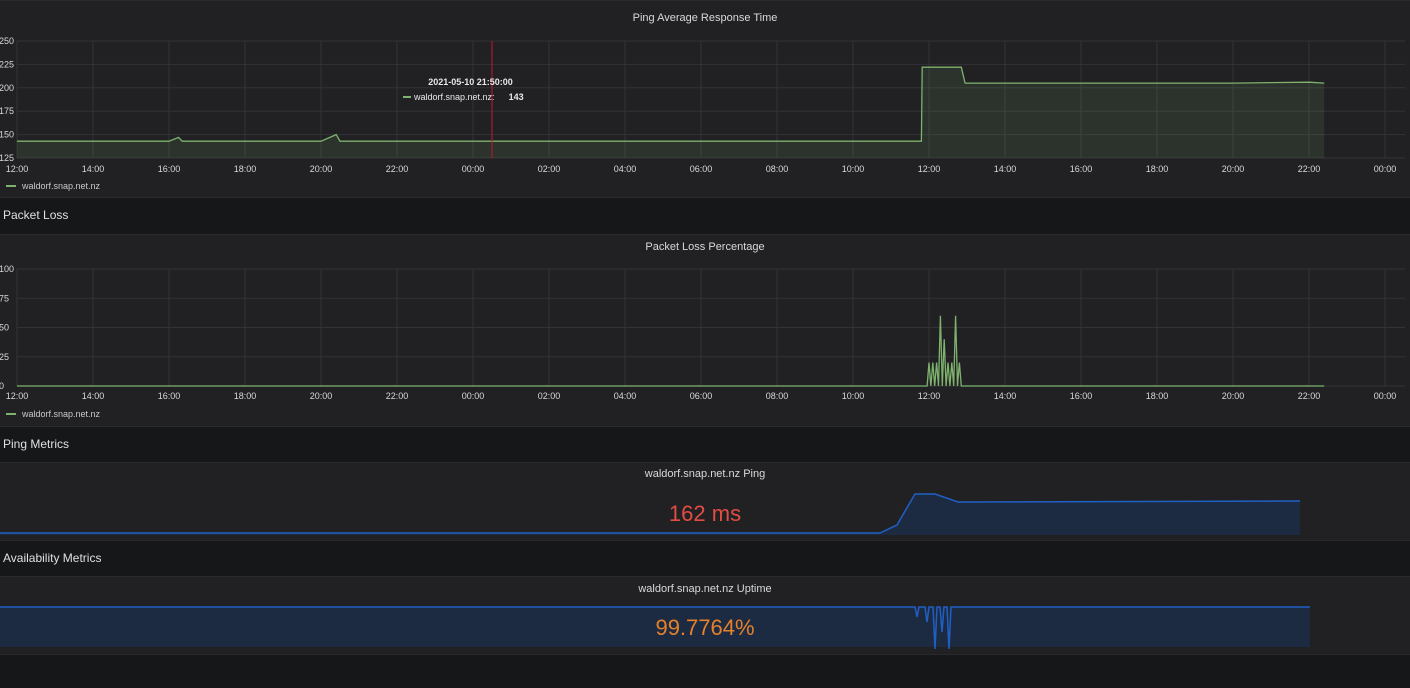  What do you see at coordinates (2, 386) in the screenshot?
I see `y-tick-label: 0` at bounding box center [2, 386].